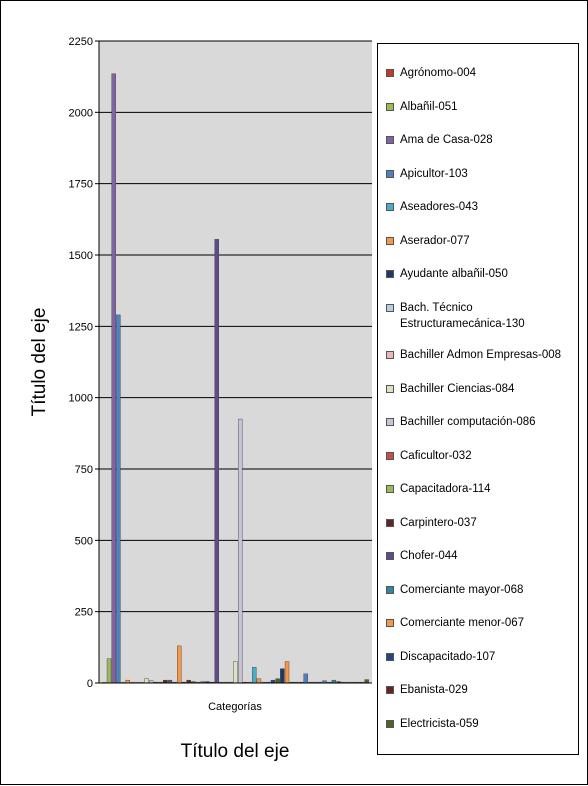 Image resolution: width=588 pixels, height=786 pixels. I want to click on legend-item: Bachiller Ciencias-084, so click(481, 389).